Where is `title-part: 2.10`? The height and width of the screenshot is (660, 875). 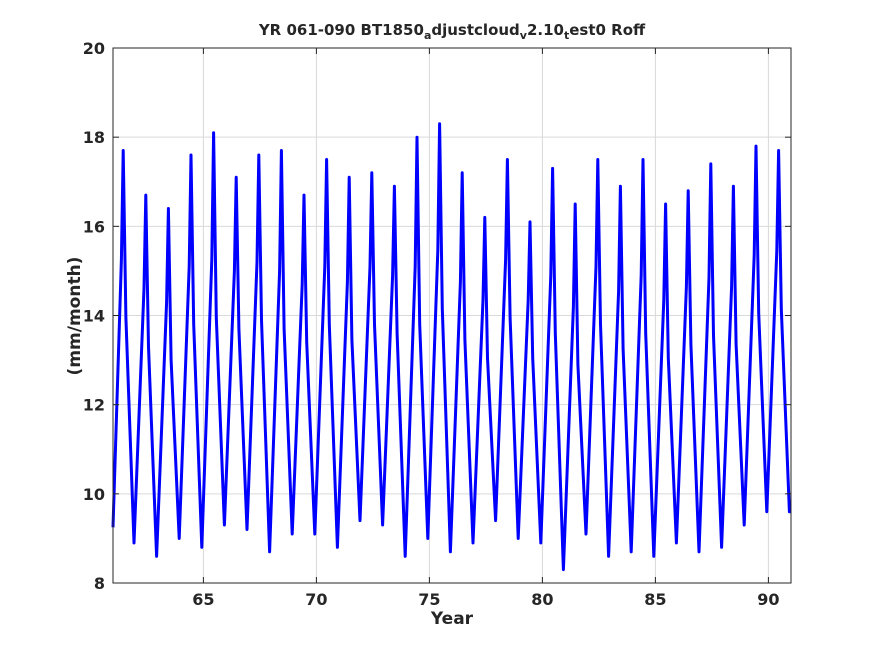
title-part: 2.10 is located at coordinates (545, 30).